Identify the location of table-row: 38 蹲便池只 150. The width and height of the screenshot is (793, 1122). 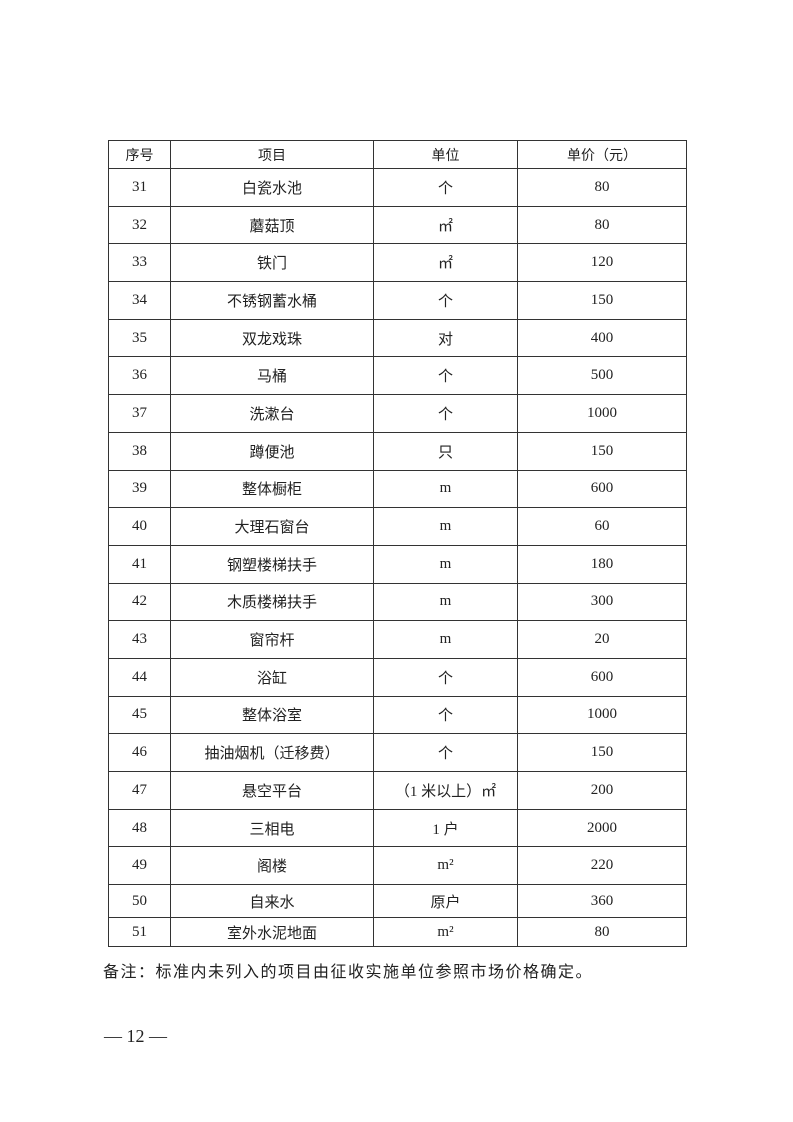
(397, 451).